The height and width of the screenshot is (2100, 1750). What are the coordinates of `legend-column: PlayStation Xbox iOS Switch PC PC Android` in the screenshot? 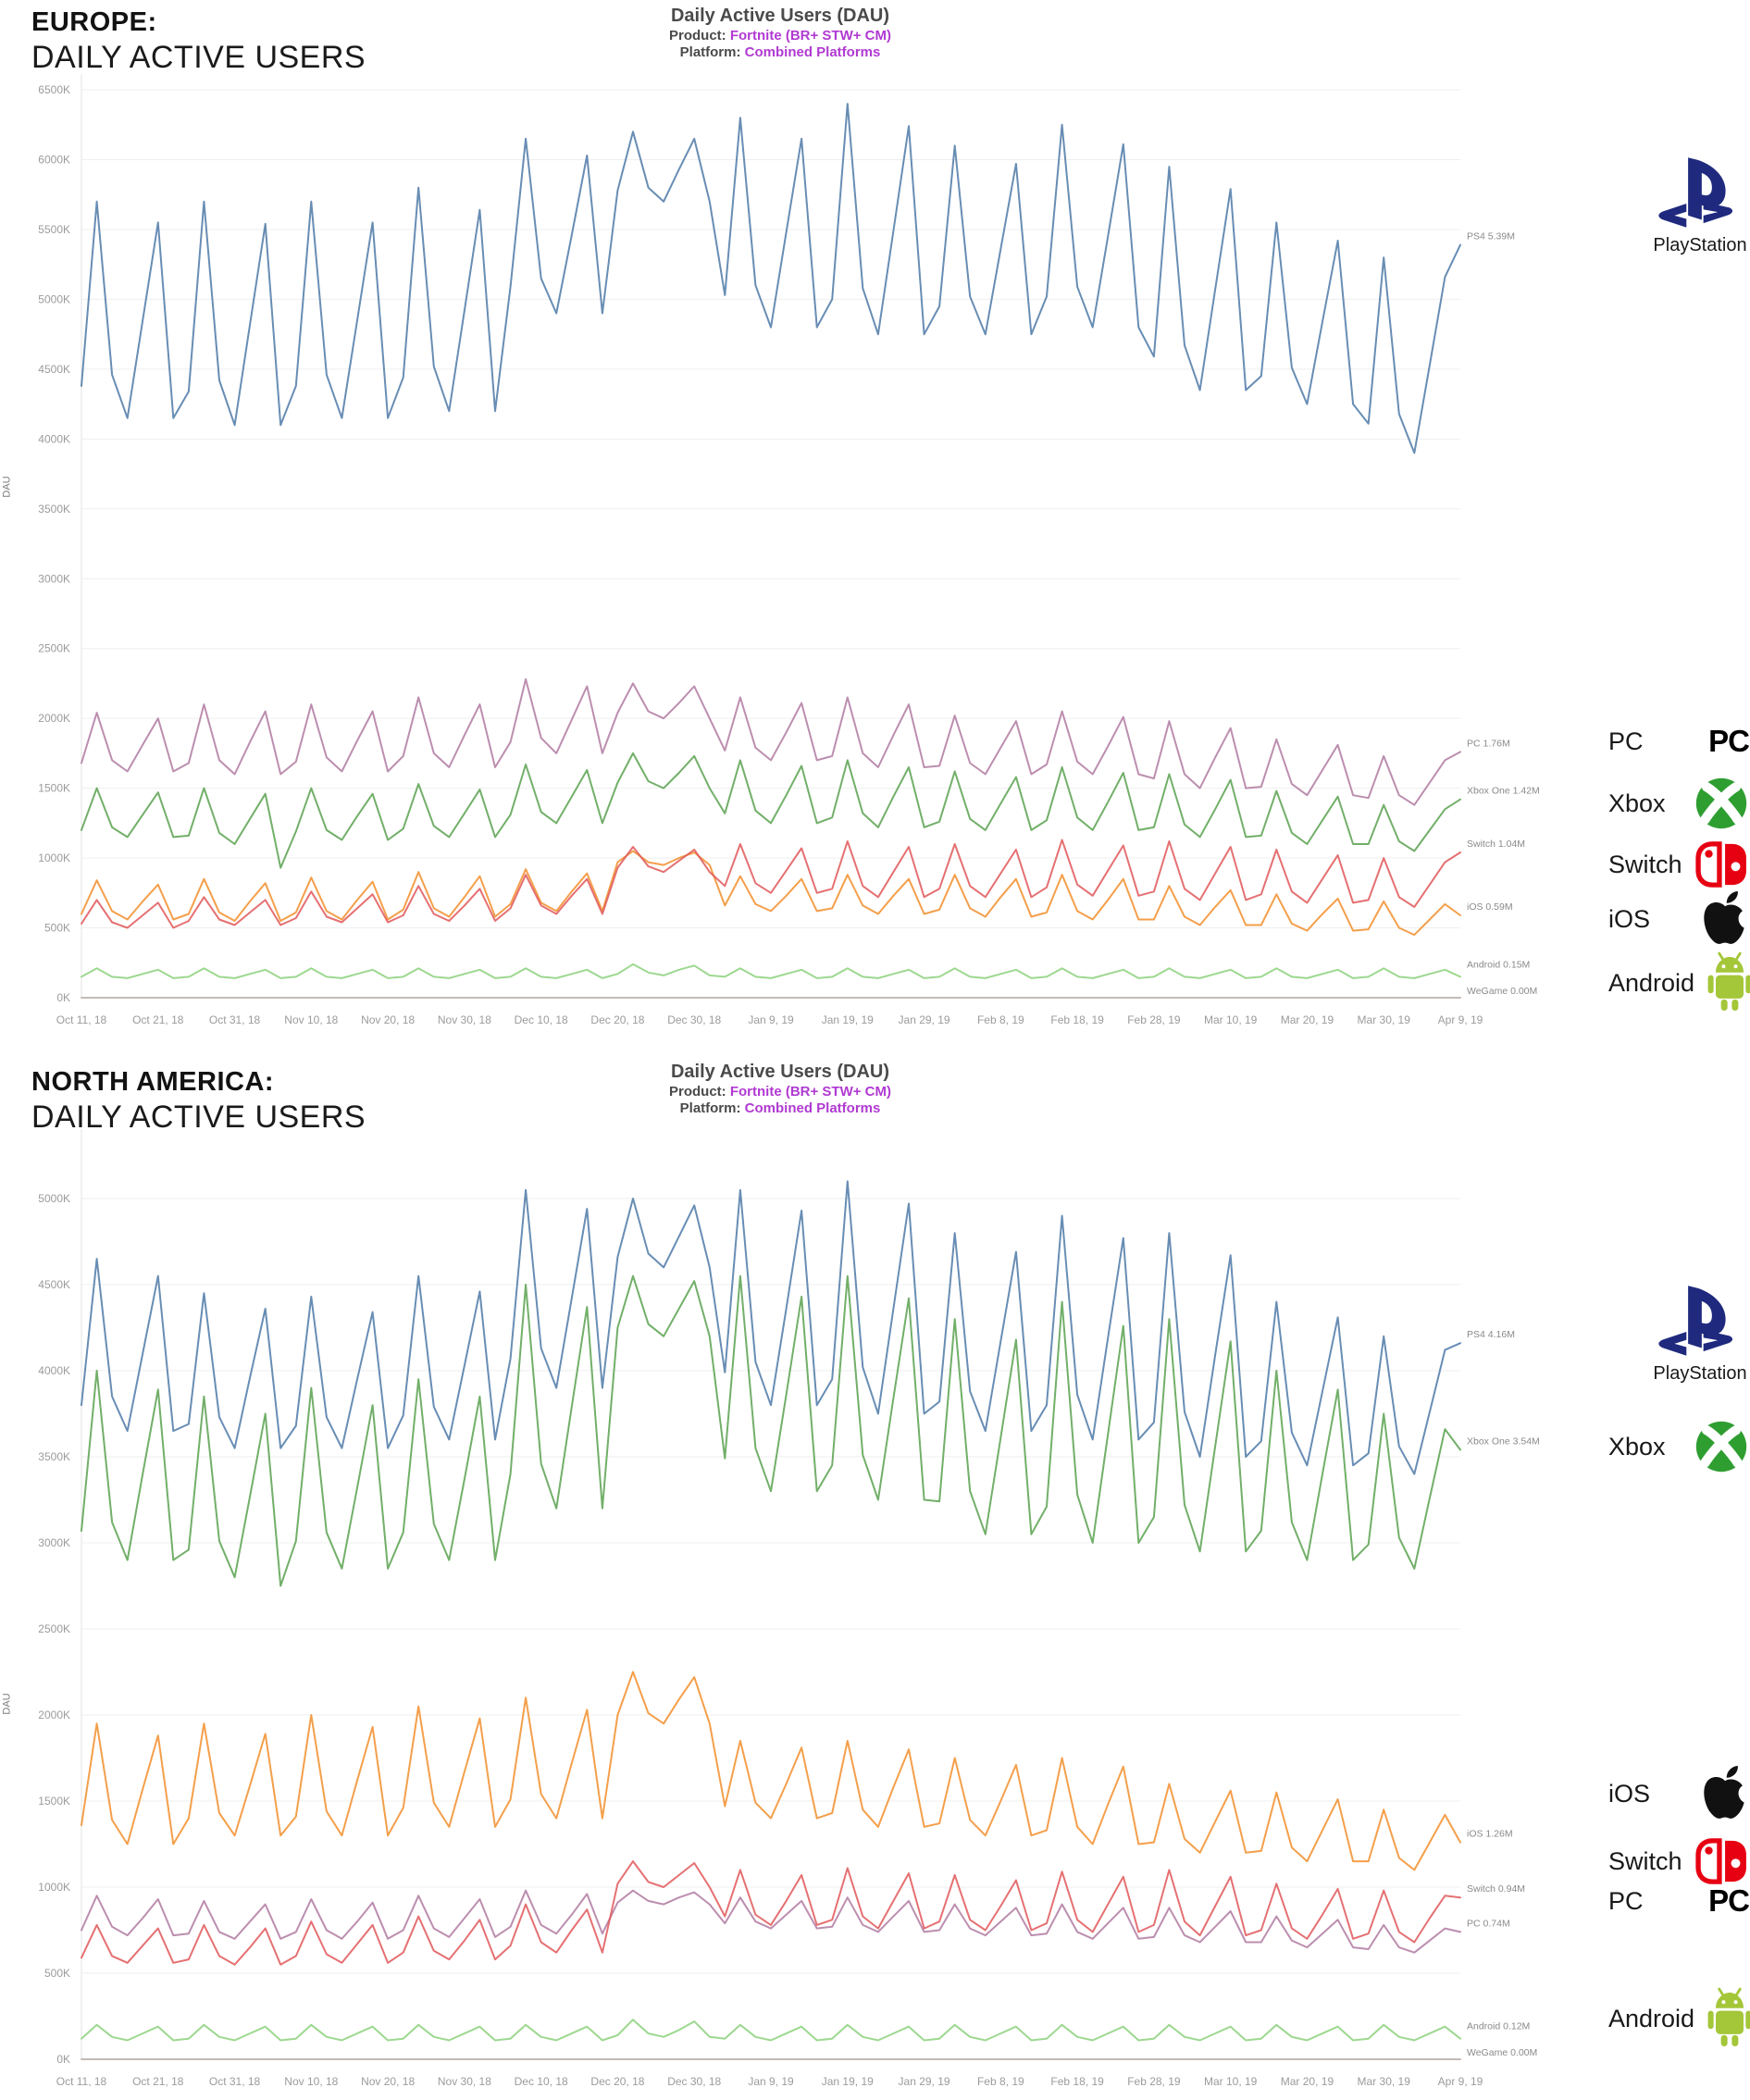 It's located at (1661, 1575).